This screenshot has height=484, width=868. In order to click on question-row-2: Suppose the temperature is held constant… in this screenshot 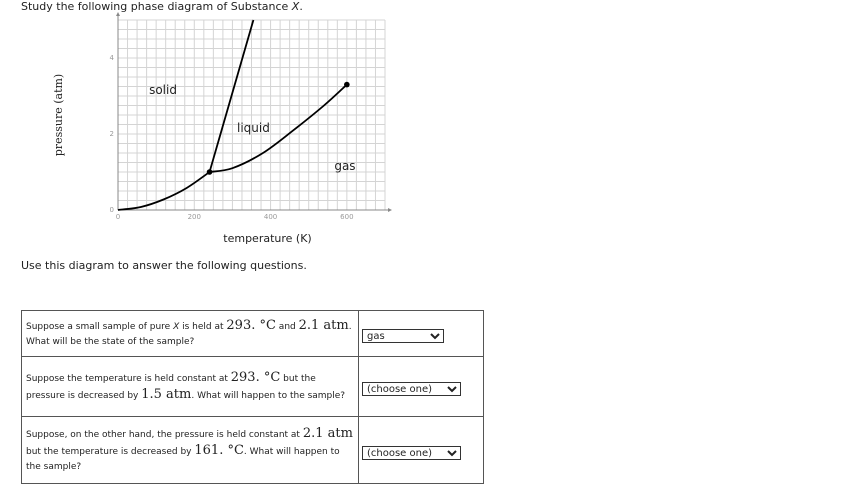, I will do `click(252, 386)`.